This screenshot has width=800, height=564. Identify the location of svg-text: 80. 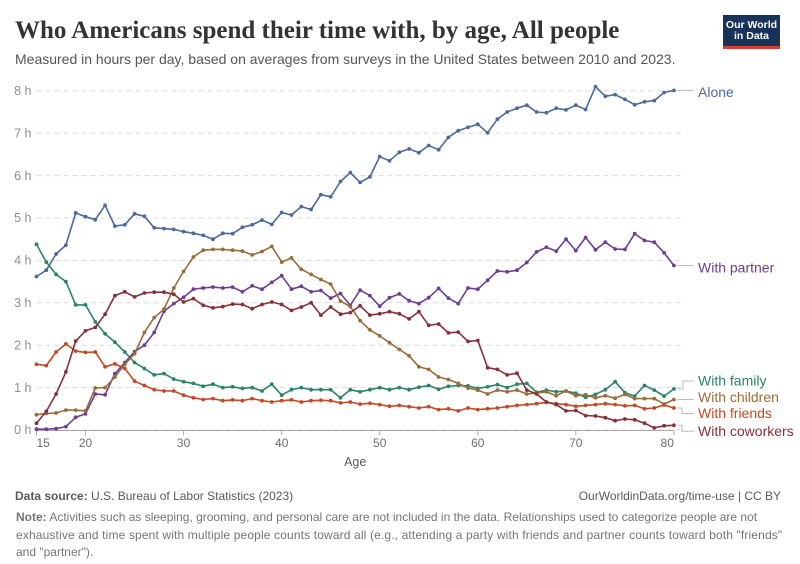
(668, 443).